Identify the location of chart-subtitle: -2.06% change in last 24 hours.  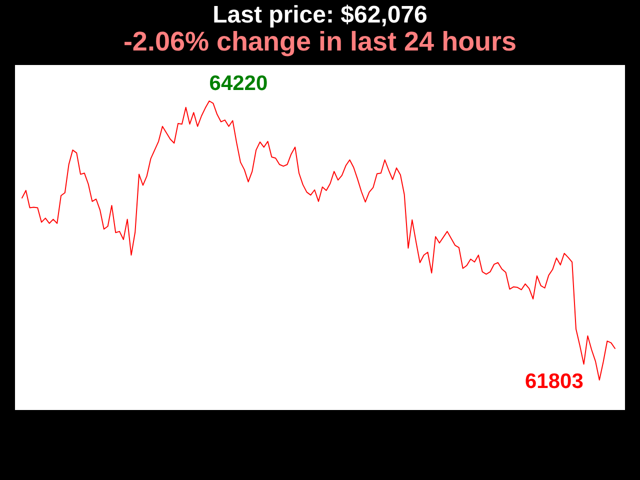
(320, 41).